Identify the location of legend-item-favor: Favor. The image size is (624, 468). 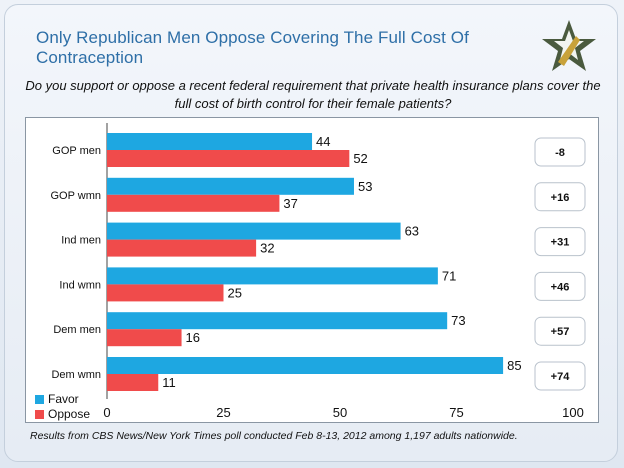
(62, 399).